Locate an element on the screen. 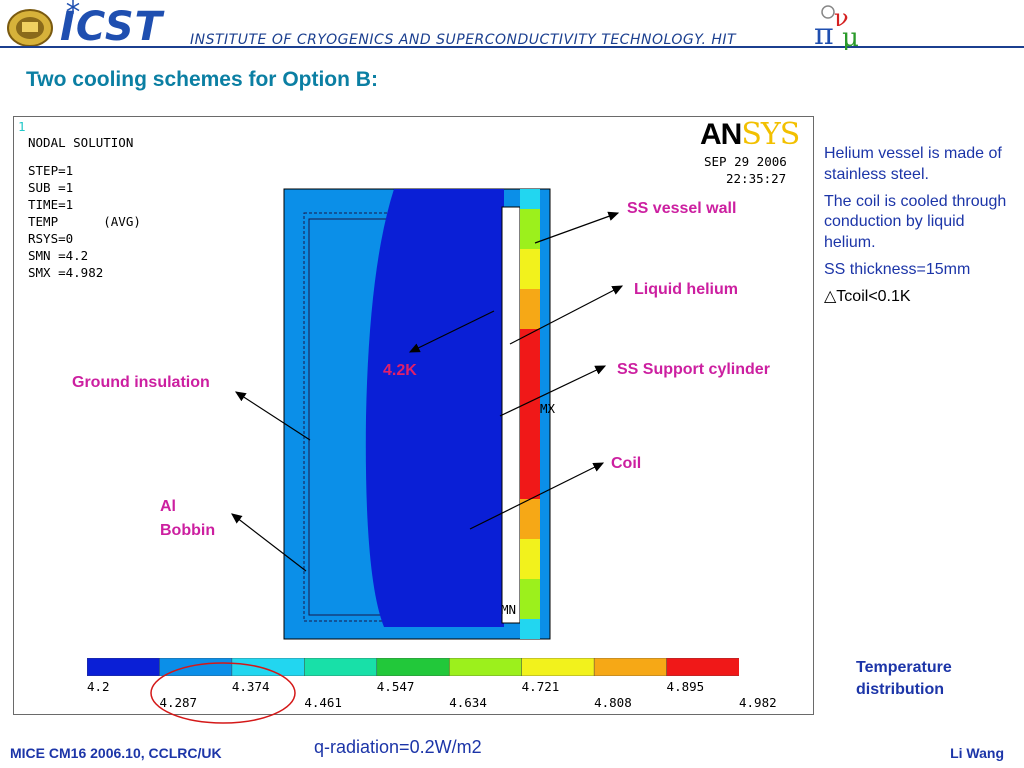 The width and height of the screenshot is (1024, 768). smx-label: SMX =4.982 is located at coordinates (66, 272).